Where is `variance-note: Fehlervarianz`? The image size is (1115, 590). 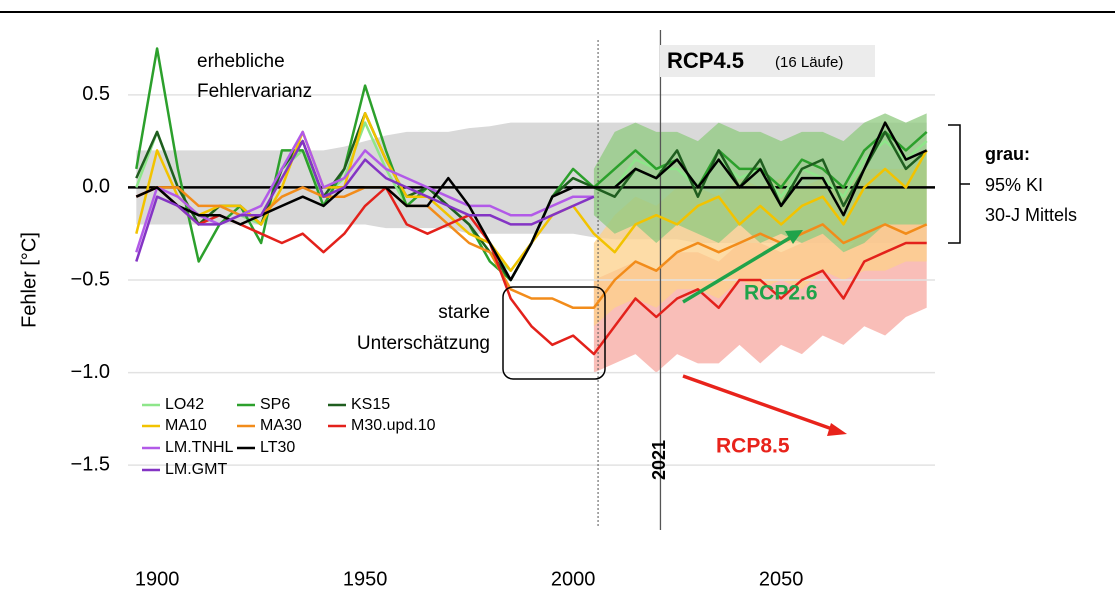
variance-note: Fehlervarianz is located at coordinates (254, 91).